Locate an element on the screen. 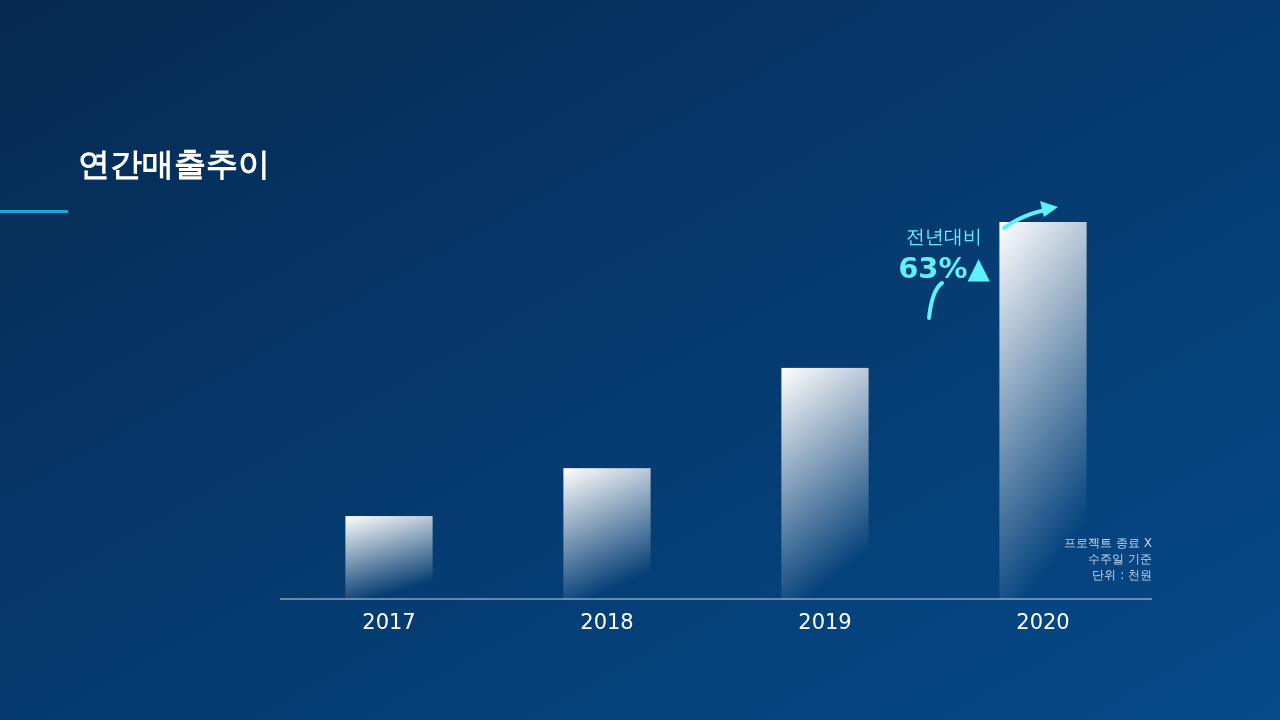 This screenshot has width=1280, height=720. annotation: 63%▲ is located at coordinates (944, 268).